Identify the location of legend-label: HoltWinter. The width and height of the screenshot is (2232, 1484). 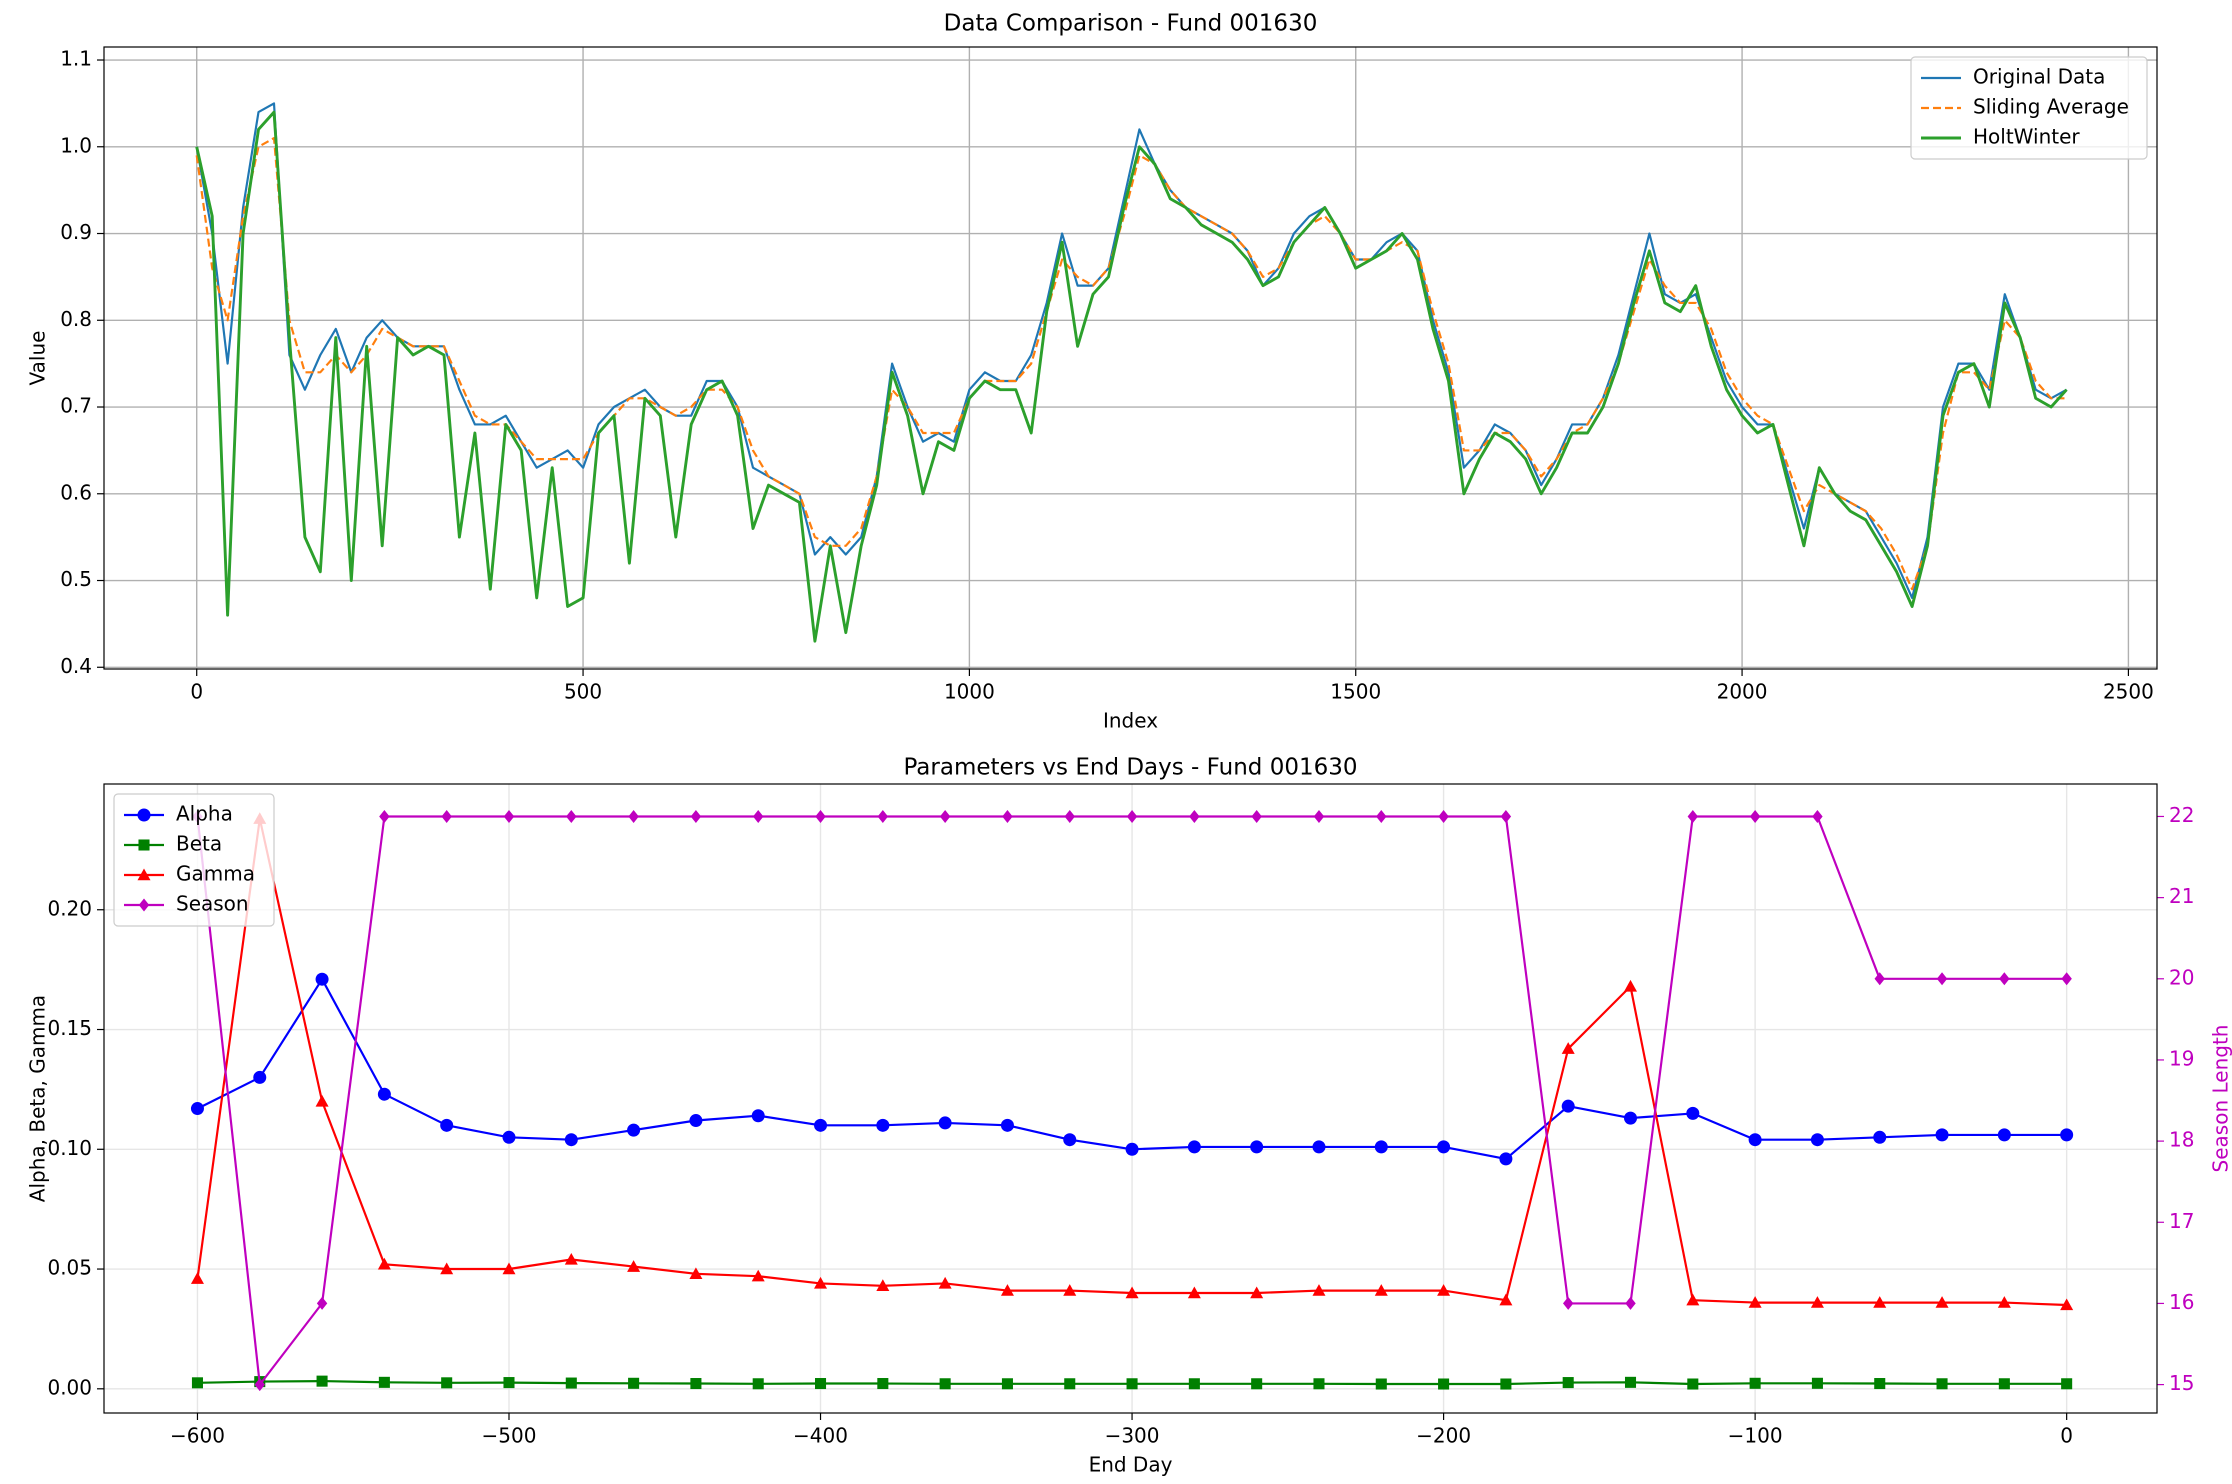
(2026, 137).